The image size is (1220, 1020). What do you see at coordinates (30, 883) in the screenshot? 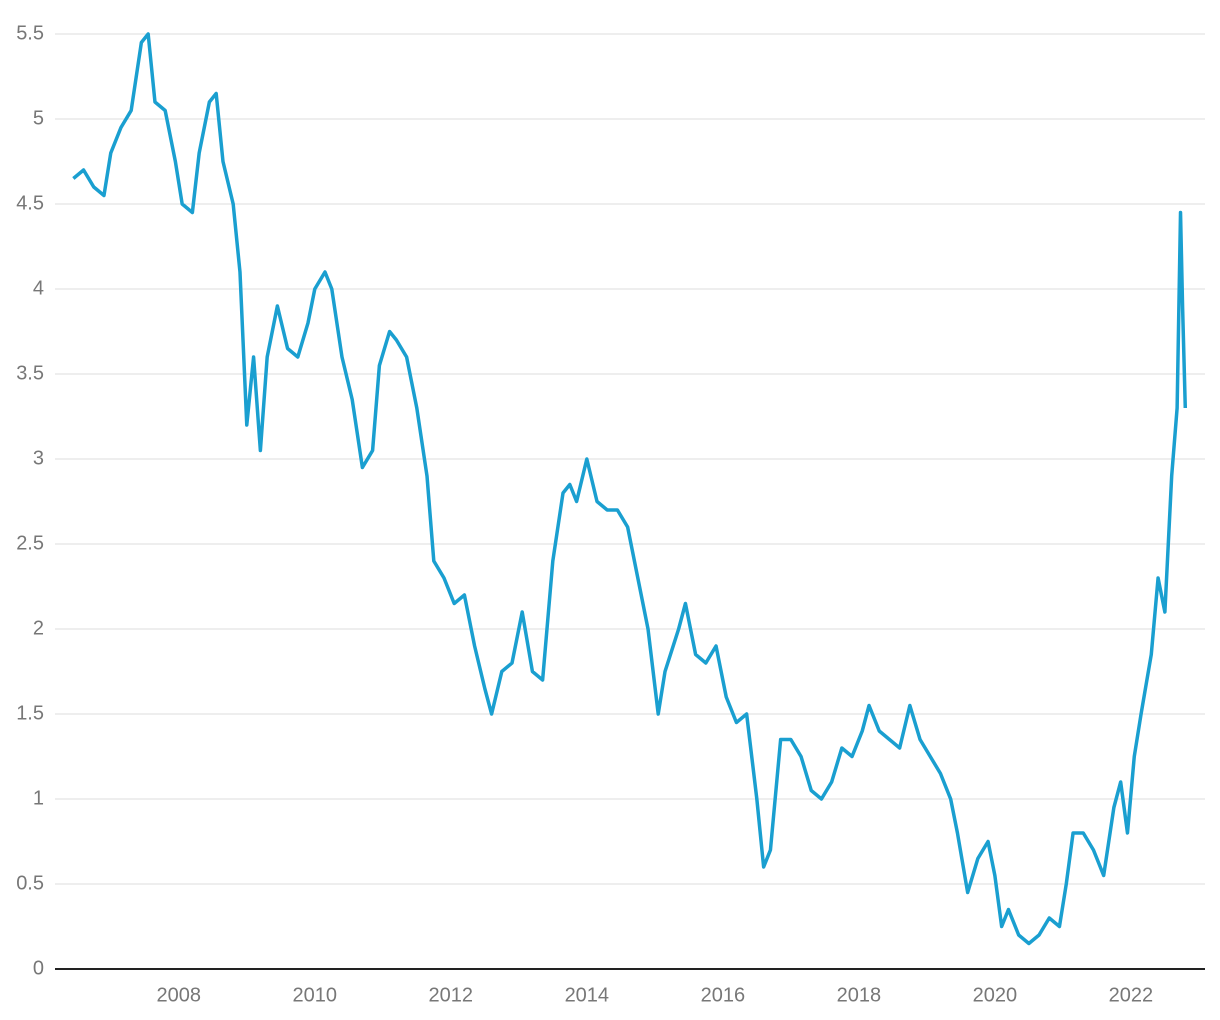
I see `y-tick-label: 0.5` at bounding box center [30, 883].